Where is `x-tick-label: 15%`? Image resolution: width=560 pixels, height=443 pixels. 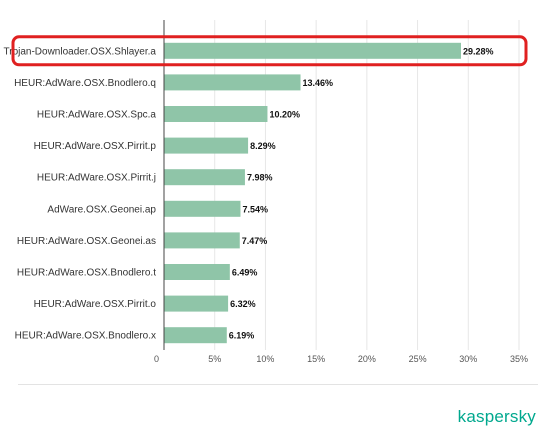 x-tick-label: 15% is located at coordinates (316, 359).